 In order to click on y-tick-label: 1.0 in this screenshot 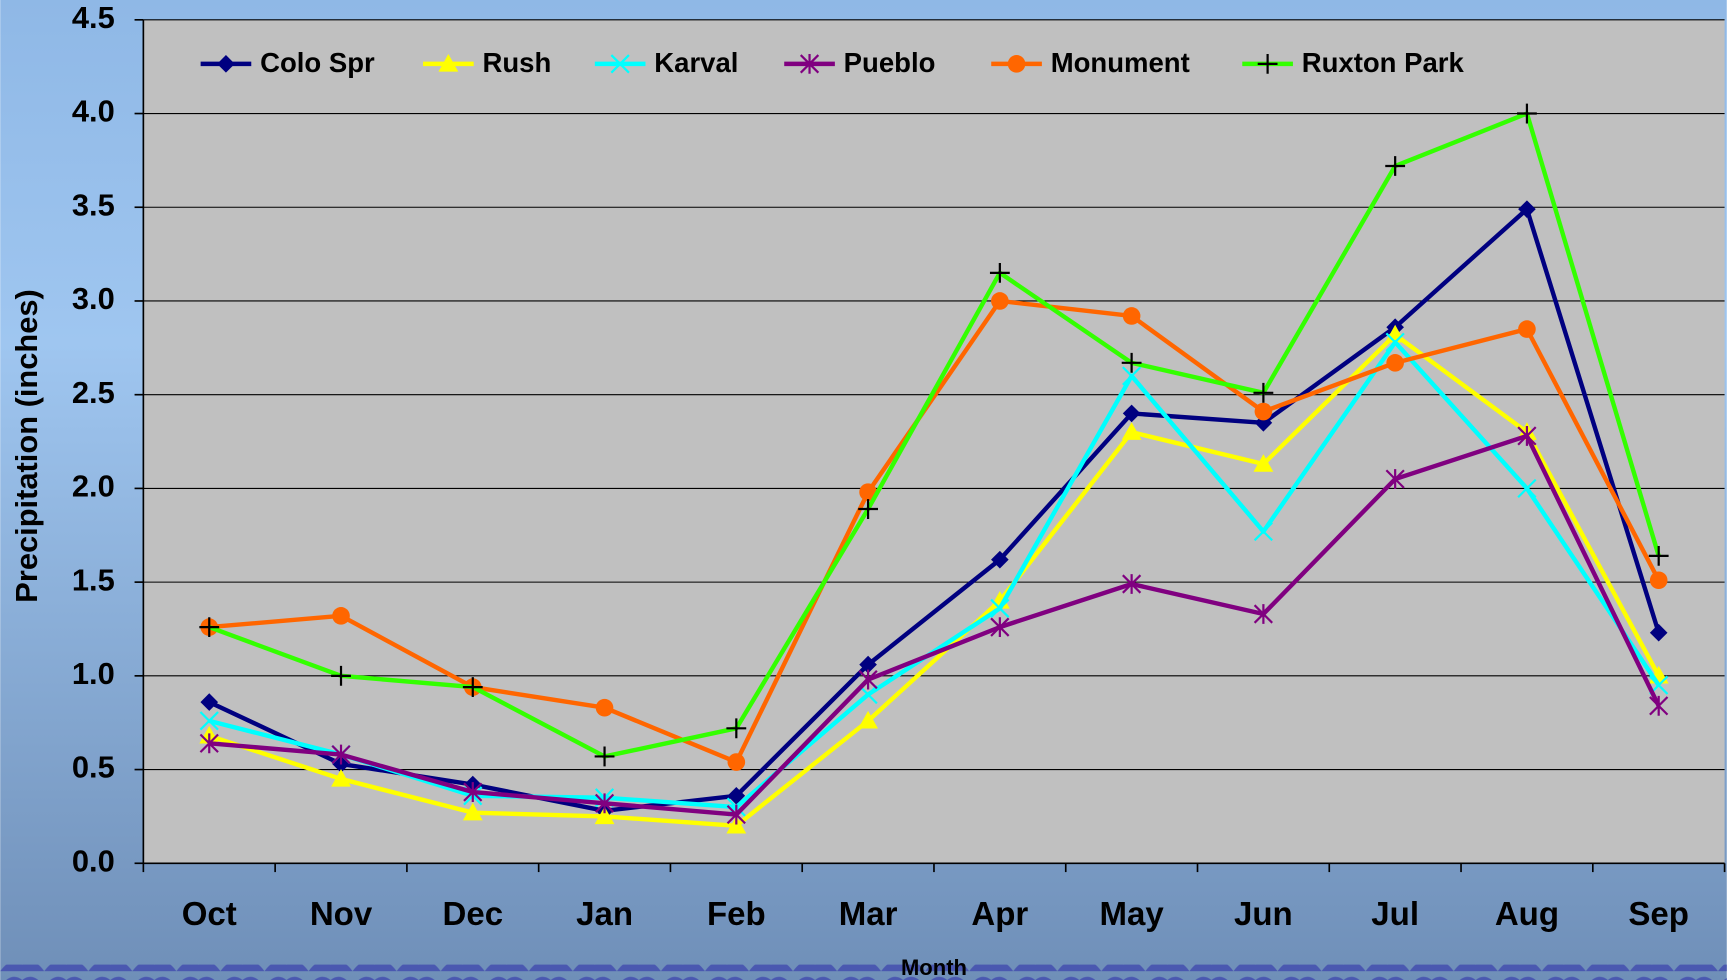, I will do `click(93, 673)`.